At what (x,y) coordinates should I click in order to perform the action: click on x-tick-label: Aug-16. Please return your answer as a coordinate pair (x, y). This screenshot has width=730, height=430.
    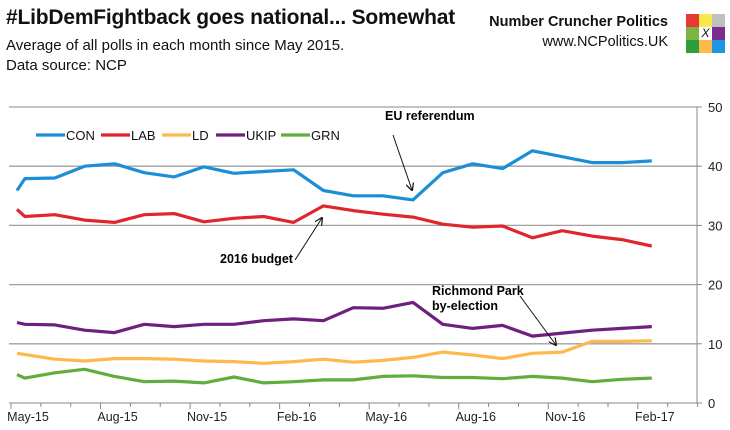
    Looking at the image, I should click on (476, 417).